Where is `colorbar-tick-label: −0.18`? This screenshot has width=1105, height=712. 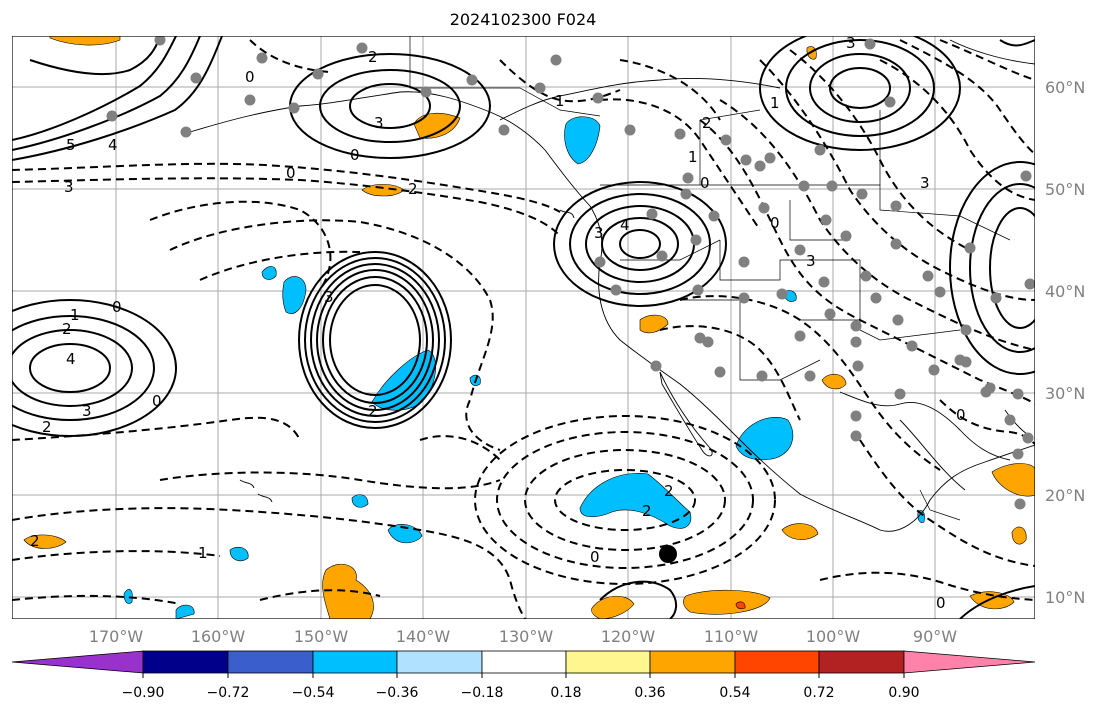 colorbar-tick-label: −0.18 is located at coordinates (482, 693).